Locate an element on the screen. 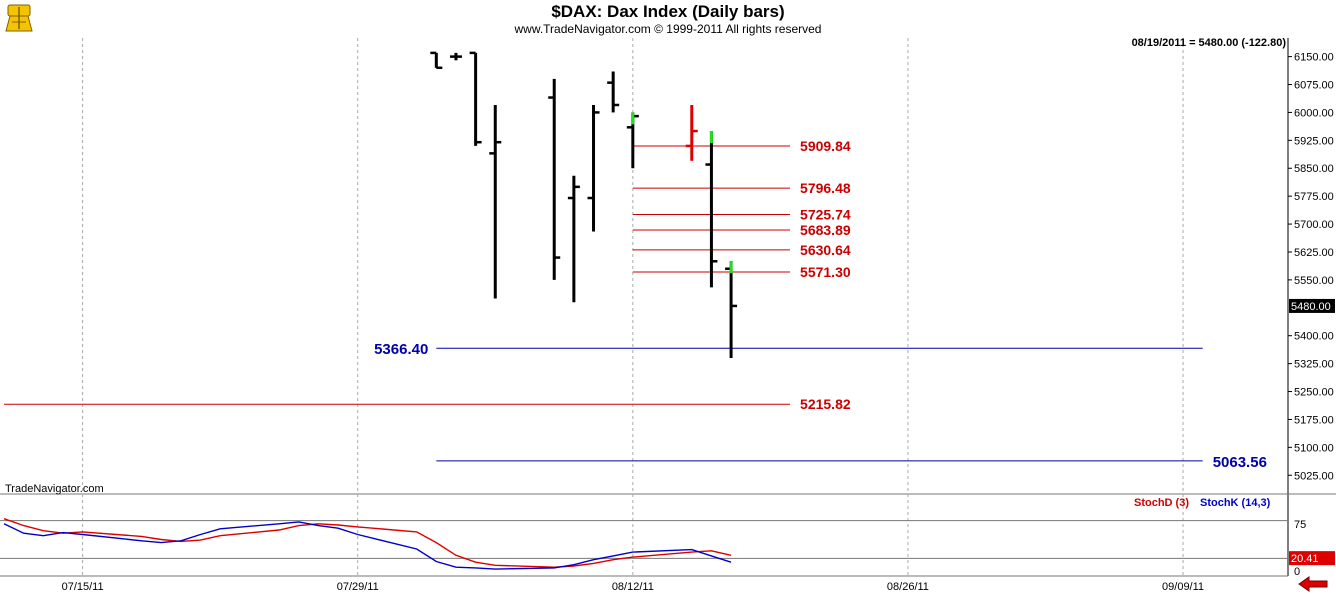 This screenshot has width=1336, height=597. date-tick-label: 09/09/11 is located at coordinates (1183, 587).